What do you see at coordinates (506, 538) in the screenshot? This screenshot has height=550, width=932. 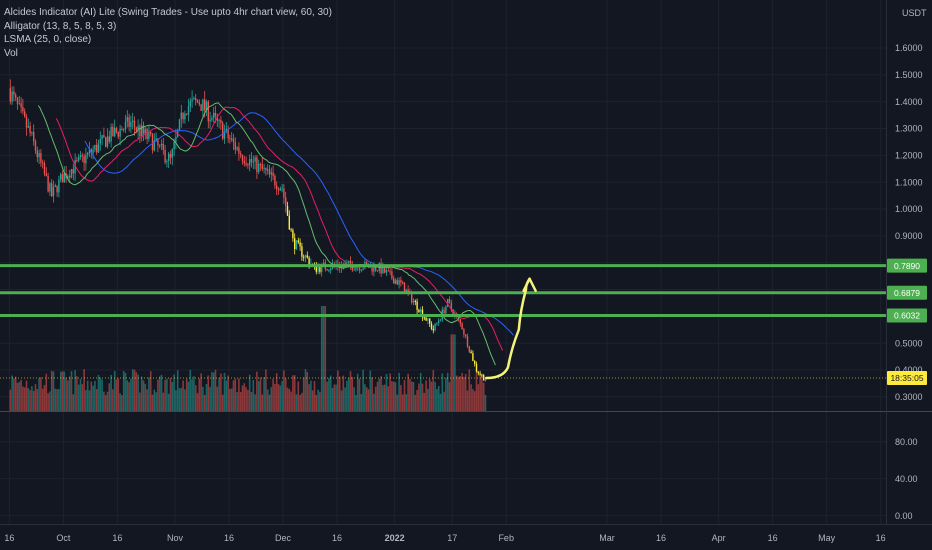 I see `time-tick-label: Feb` at bounding box center [506, 538].